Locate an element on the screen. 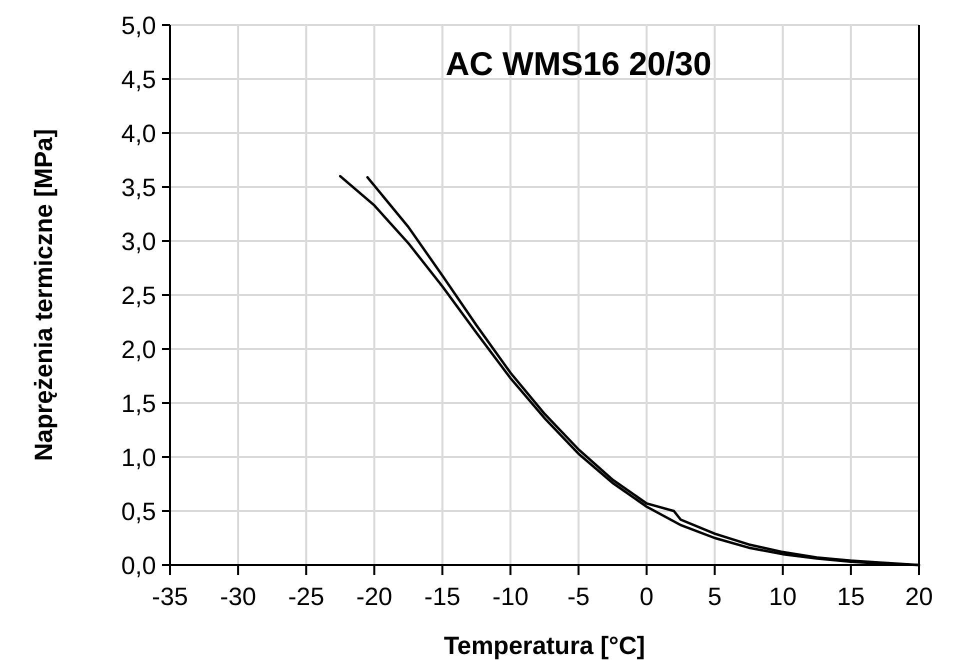 The width and height of the screenshot is (953, 668). y-tick-label: 2,5 is located at coordinates (138, 296).